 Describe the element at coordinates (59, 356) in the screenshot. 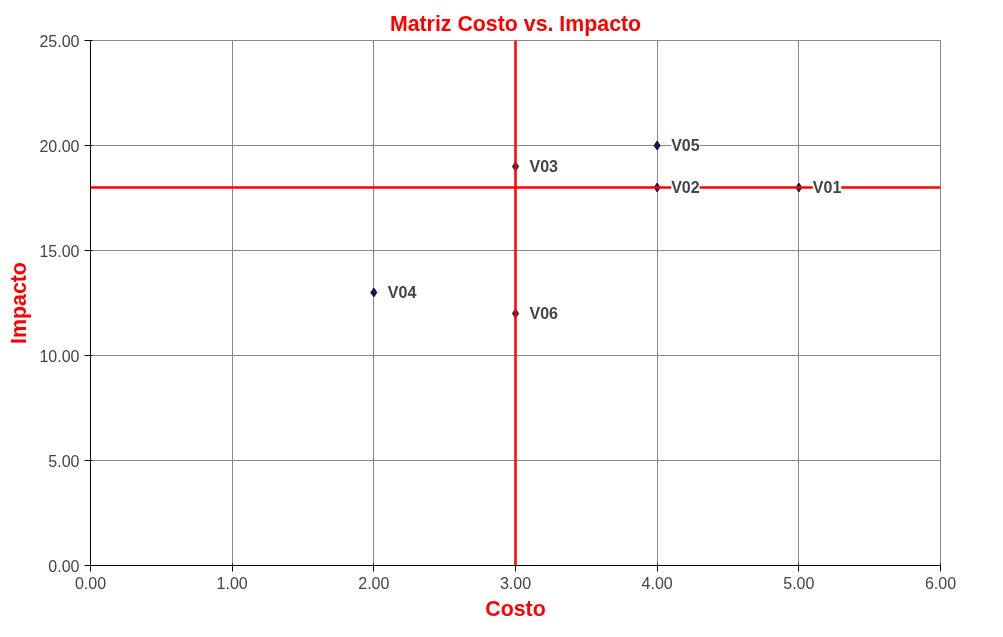

I see `y-tick-label: 10.00` at that location.